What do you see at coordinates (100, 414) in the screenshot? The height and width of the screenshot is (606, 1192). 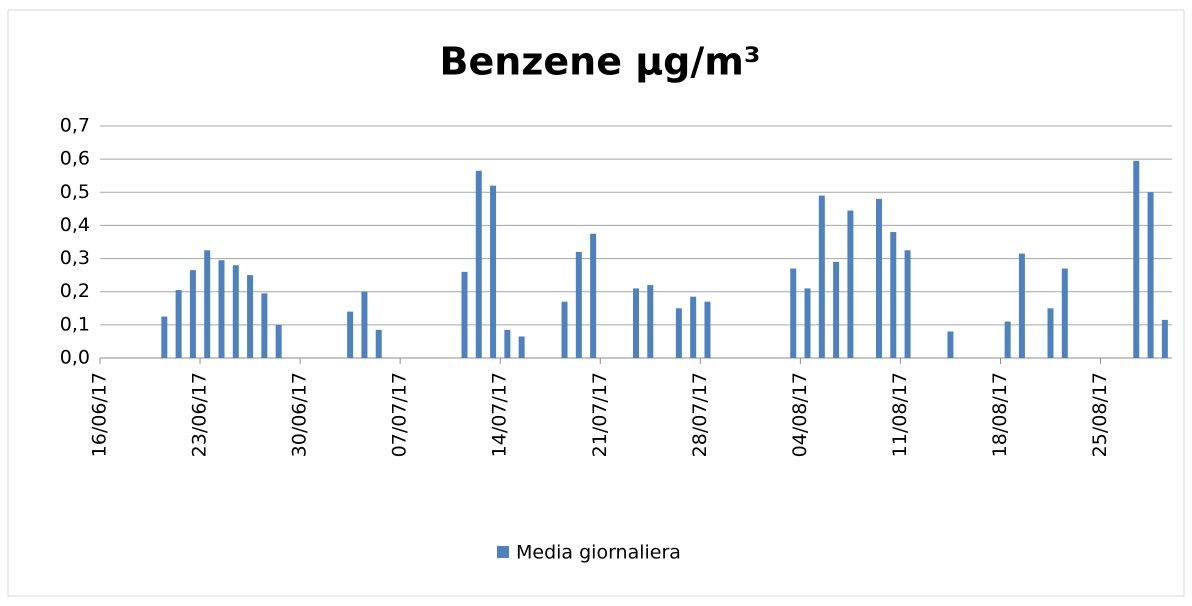 I see `x-tick-label: 16/06/17` at bounding box center [100, 414].